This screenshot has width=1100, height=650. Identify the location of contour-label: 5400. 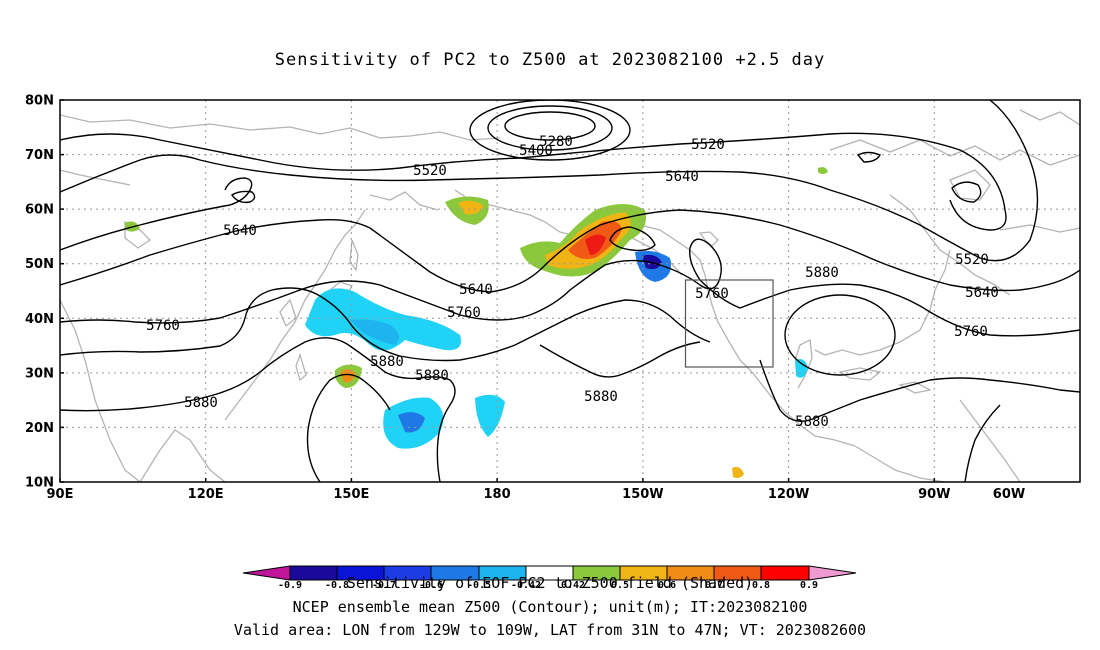
(536, 151).